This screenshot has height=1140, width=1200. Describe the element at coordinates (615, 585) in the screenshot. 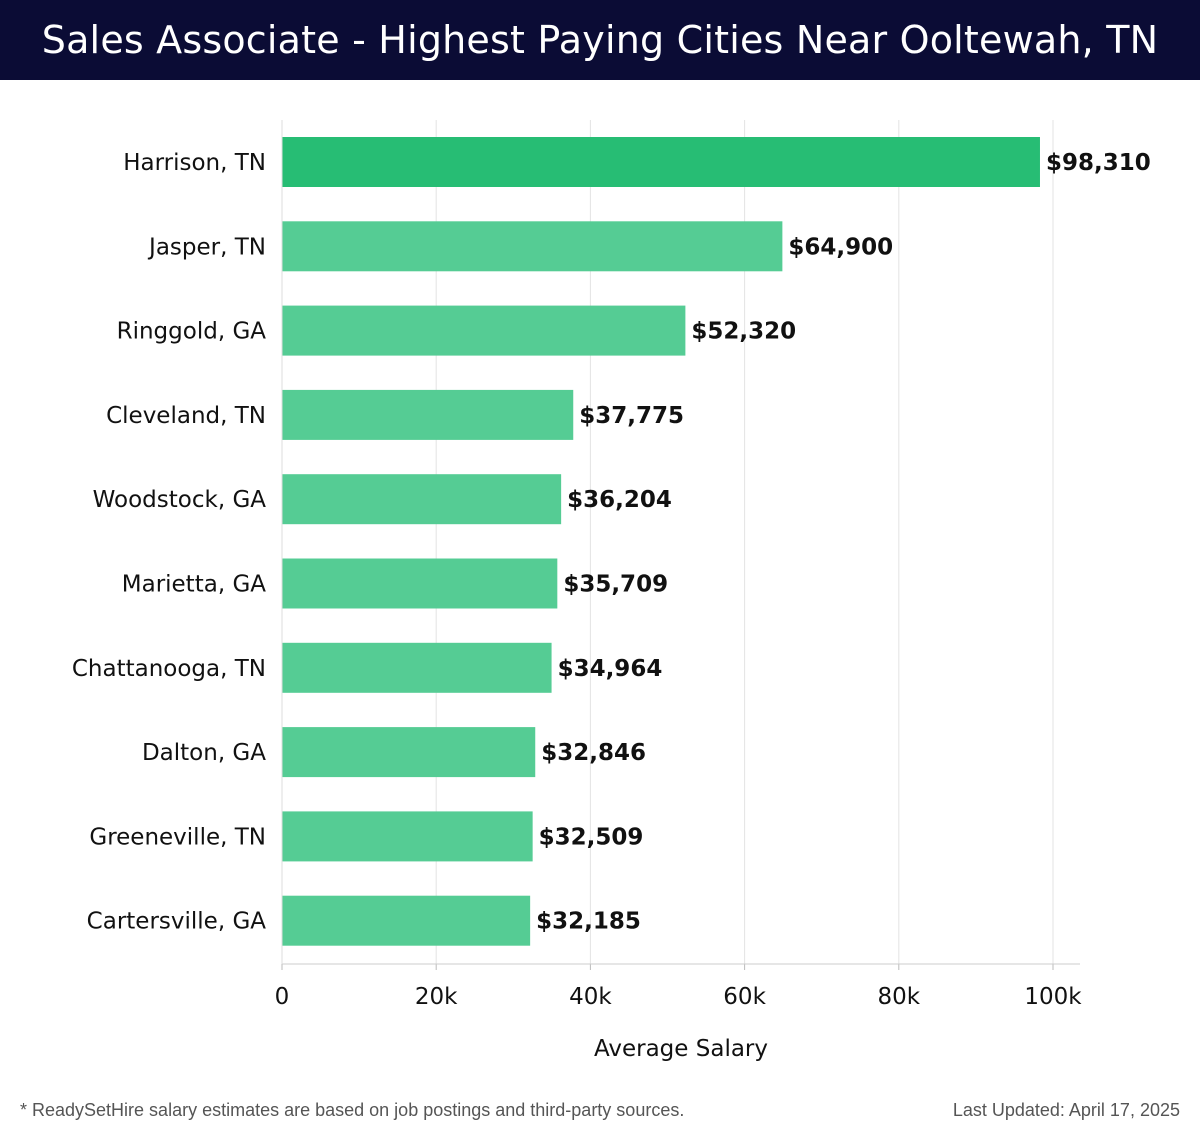

I see `value-label: $35,709` at that location.